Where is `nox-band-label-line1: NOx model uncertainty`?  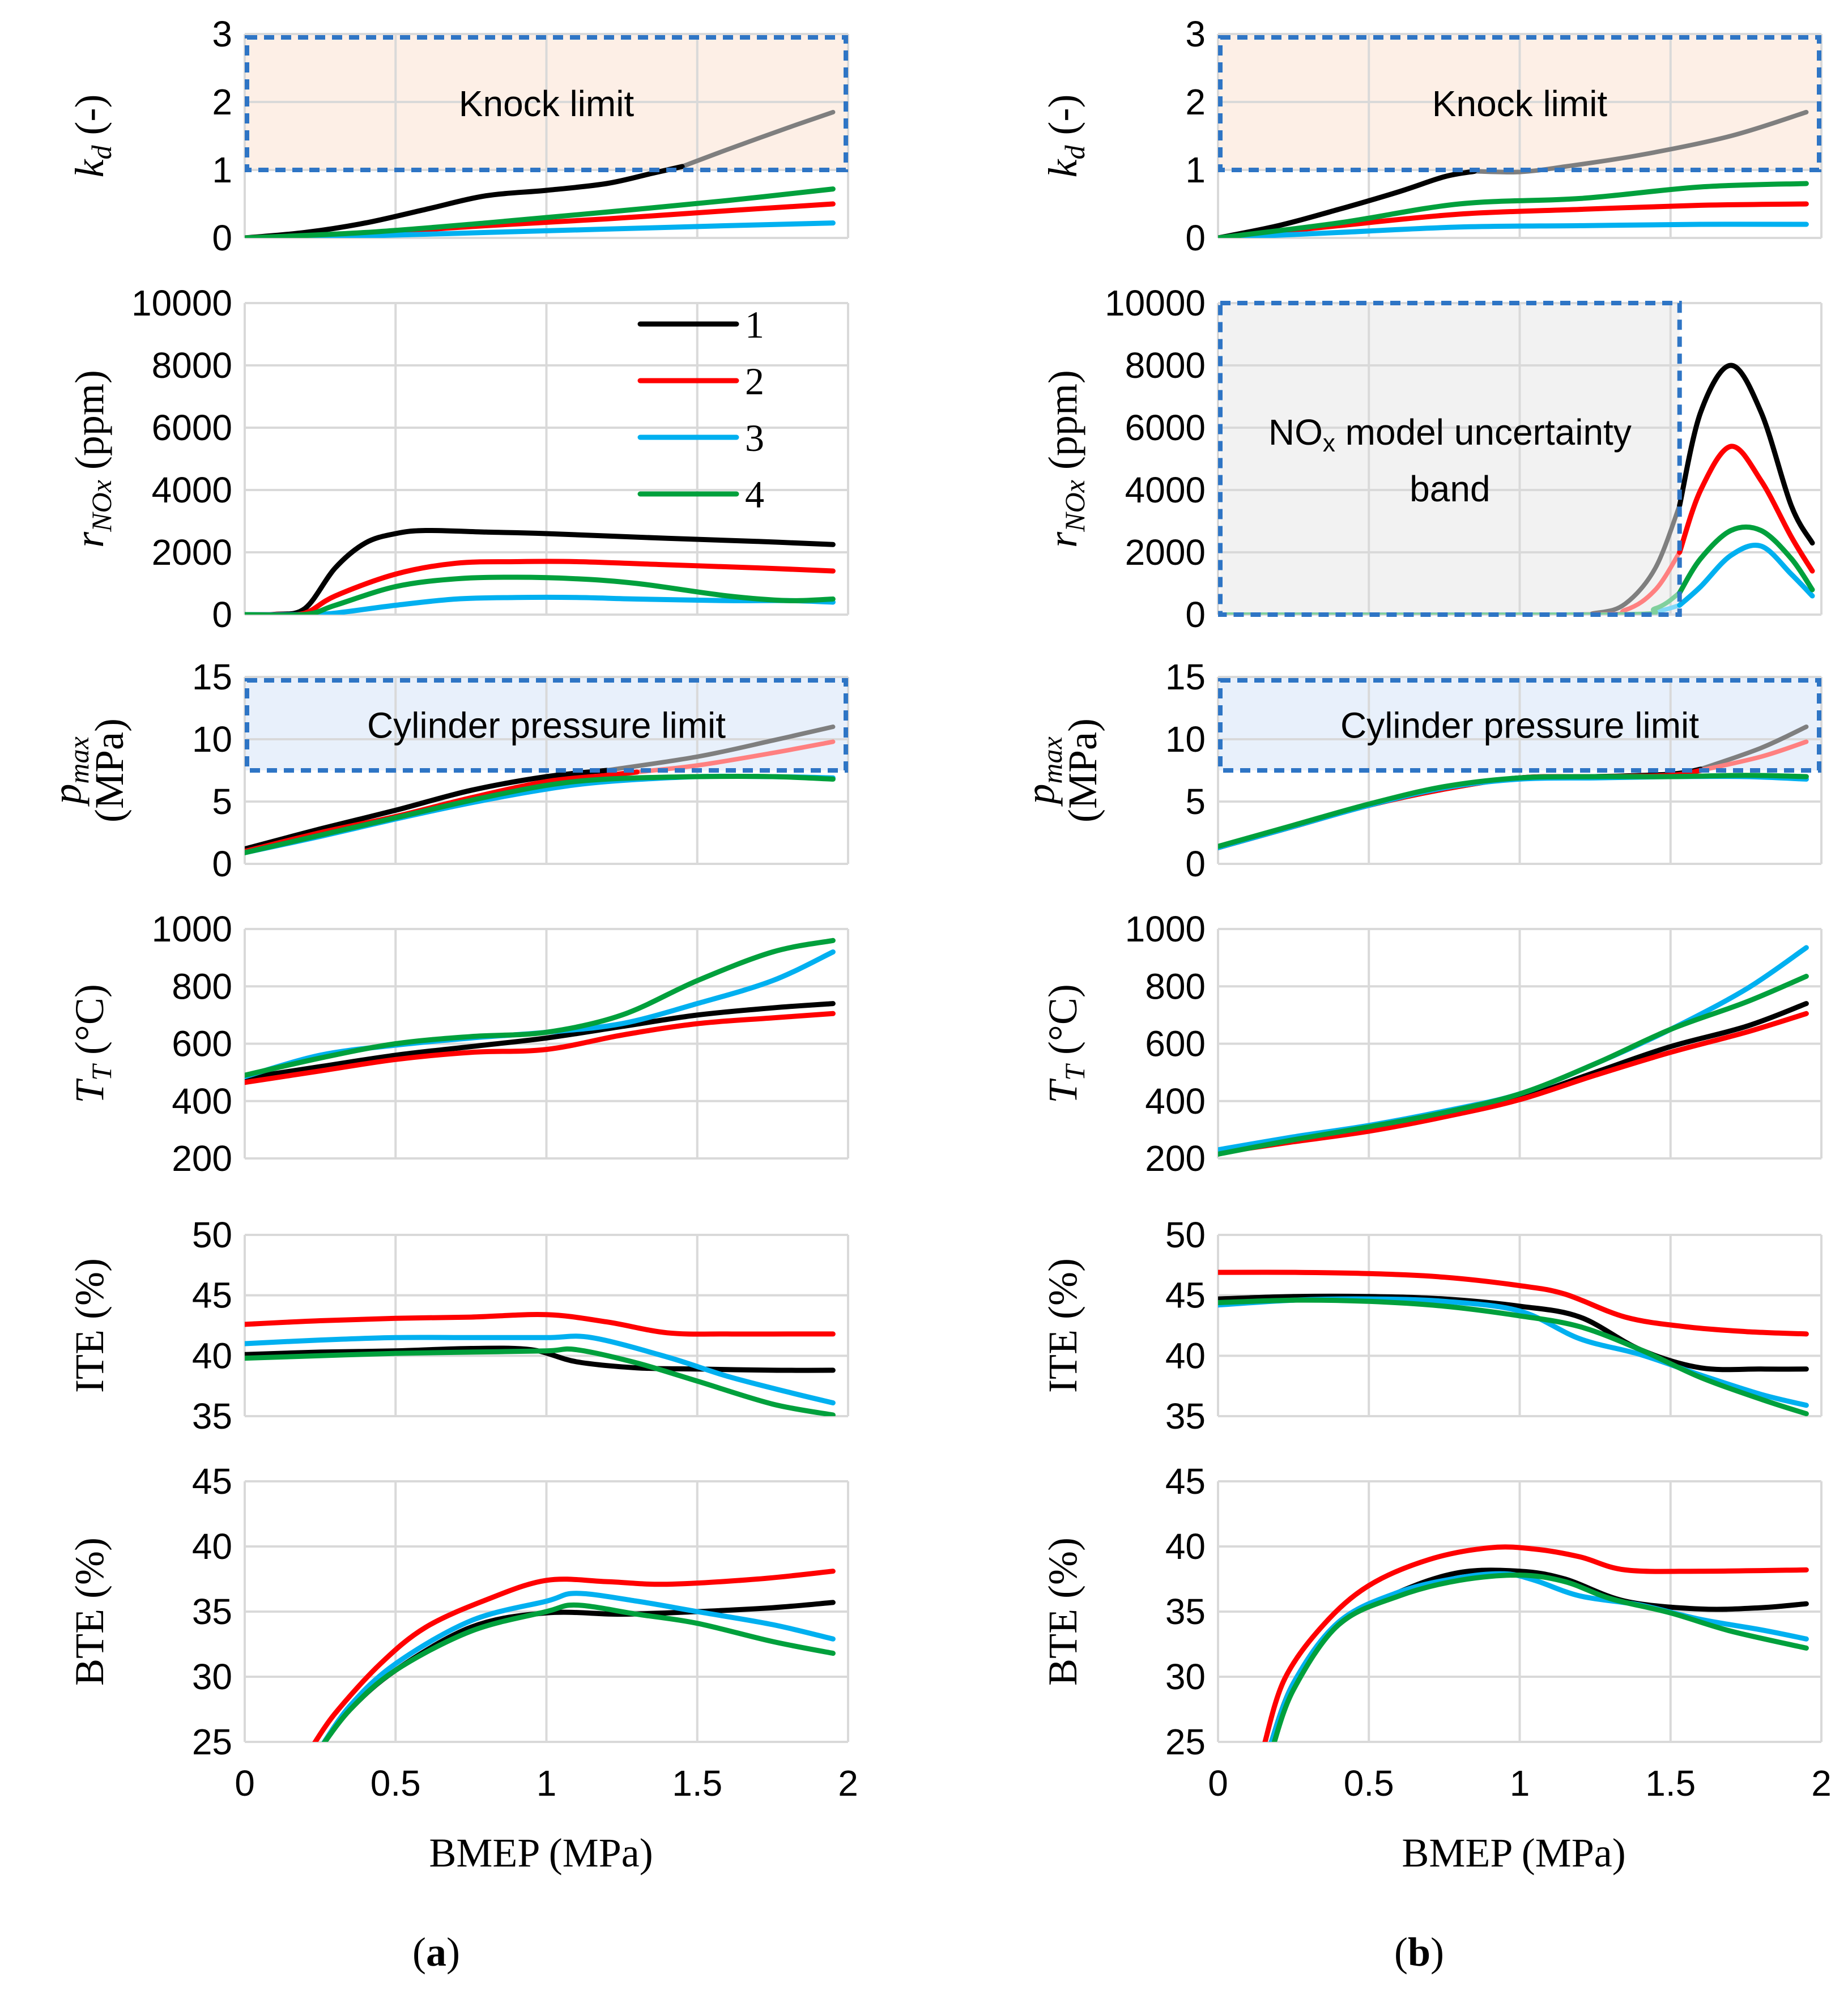
nox-band-label-line1: NOx model uncertainty is located at coordinates (1450, 434).